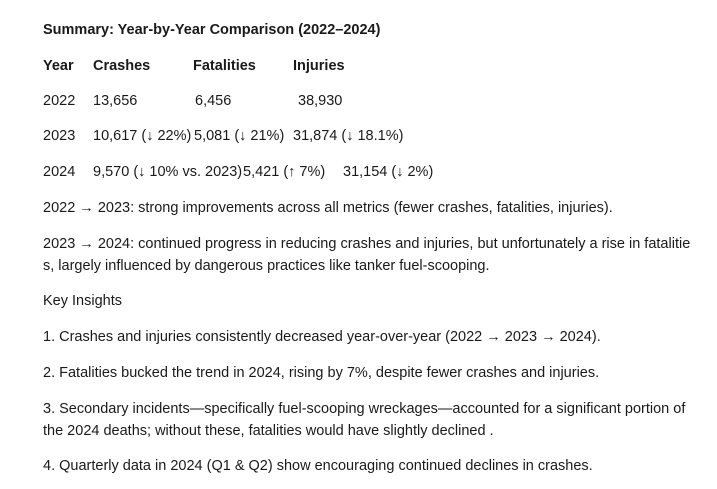 The width and height of the screenshot is (717, 489). What do you see at coordinates (115, 101) in the screenshot?
I see `cell-crashes: 13,656` at bounding box center [115, 101].